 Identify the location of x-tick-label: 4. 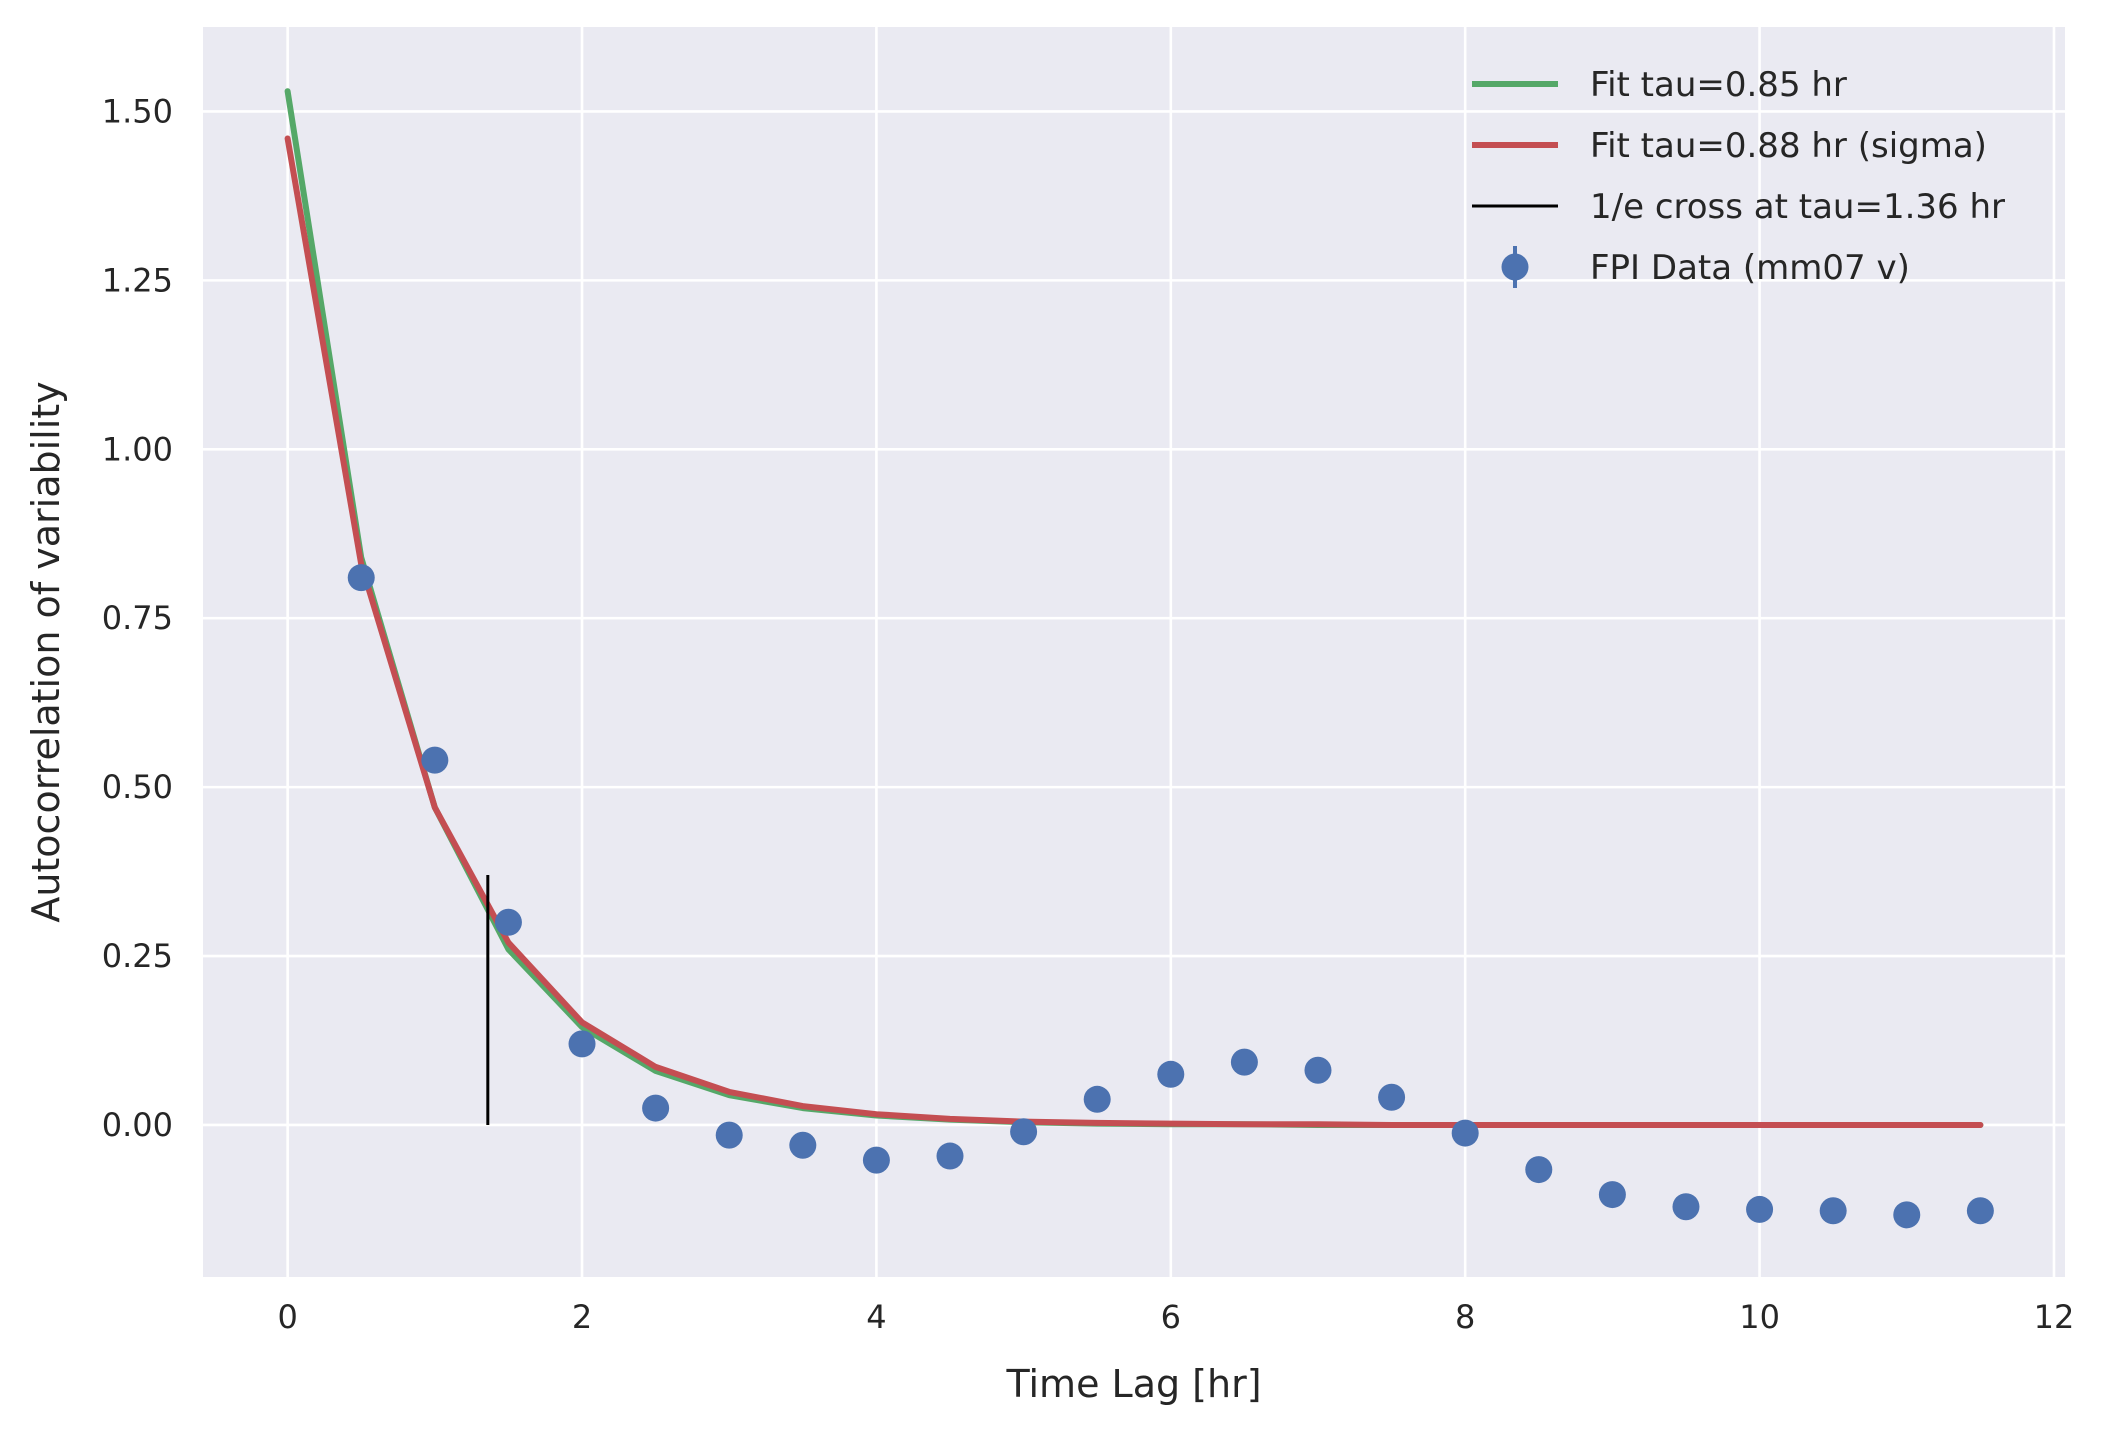
(876, 1317).